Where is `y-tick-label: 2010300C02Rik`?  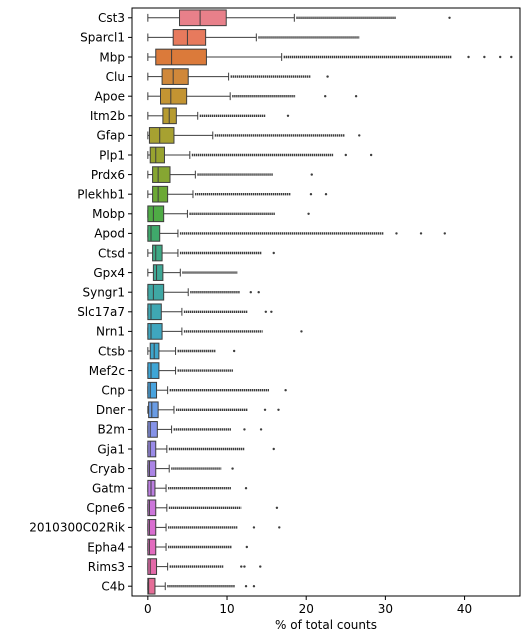
y-tick-label: 2010300C02Rik is located at coordinates (77, 528).